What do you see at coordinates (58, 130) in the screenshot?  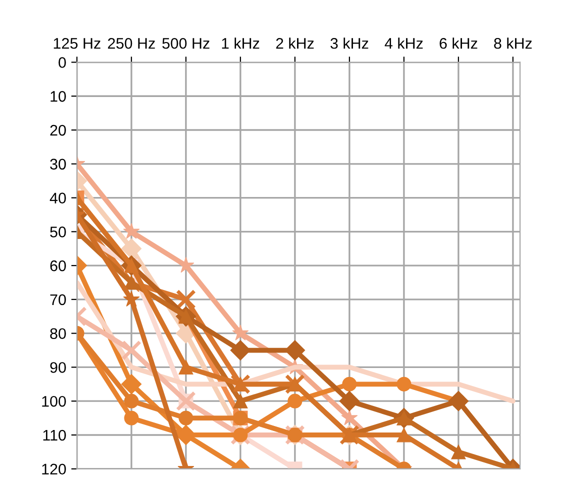 I see `y-tick-label: 20` at bounding box center [58, 130].